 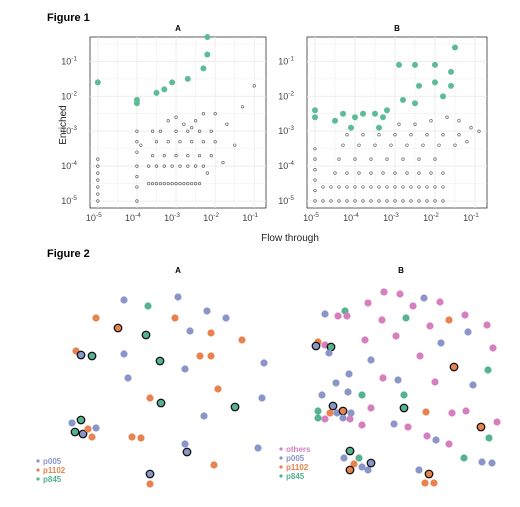 I want to click on x-tick-label: 10-3, so click(x=391, y=217).